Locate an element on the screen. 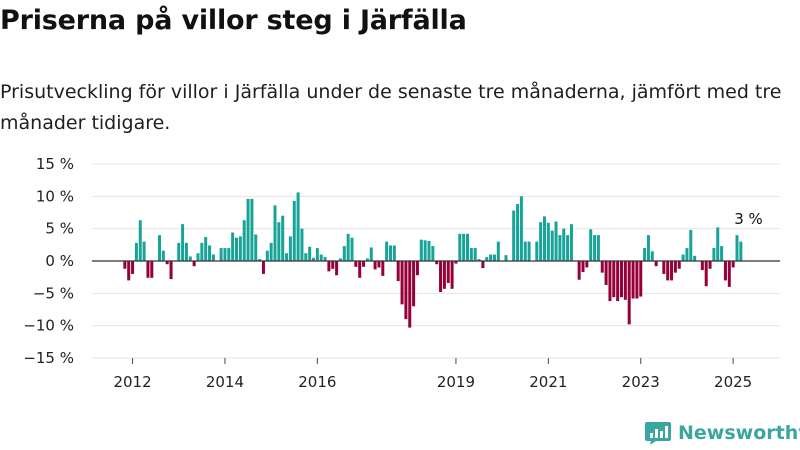  newsworthy-logo: Newsworthy is located at coordinates (722, 433).